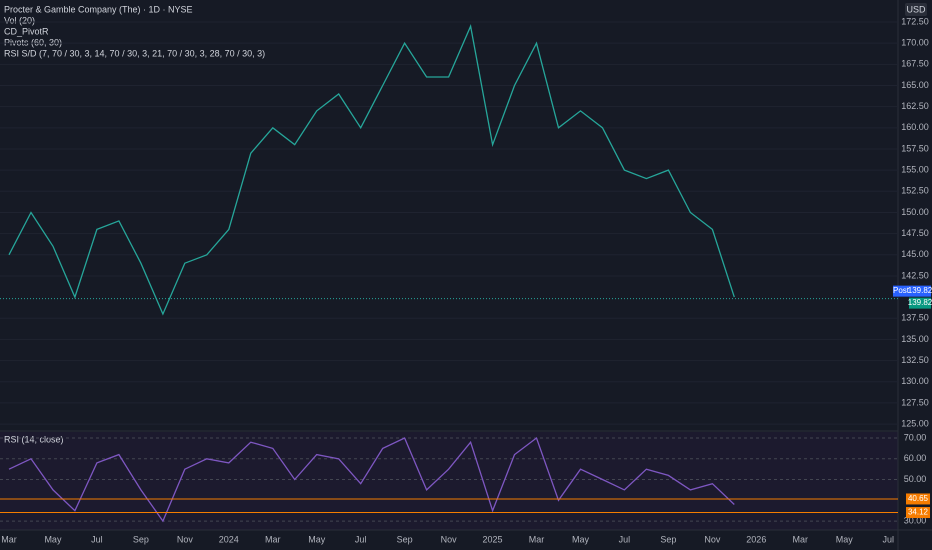  What do you see at coordinates (915, 254) in the screenshot?
I see `y-tick-label: 145.00` at bounding box center [915, 254].